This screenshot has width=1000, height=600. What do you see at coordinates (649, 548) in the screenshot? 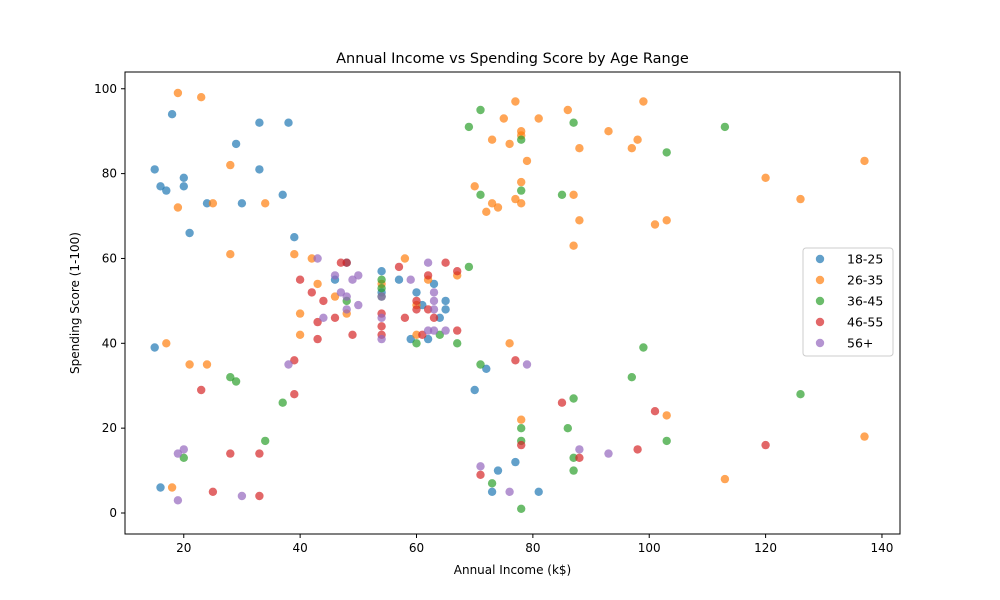
I see `x-tick-label: 100` at bounding box center [649, 548].